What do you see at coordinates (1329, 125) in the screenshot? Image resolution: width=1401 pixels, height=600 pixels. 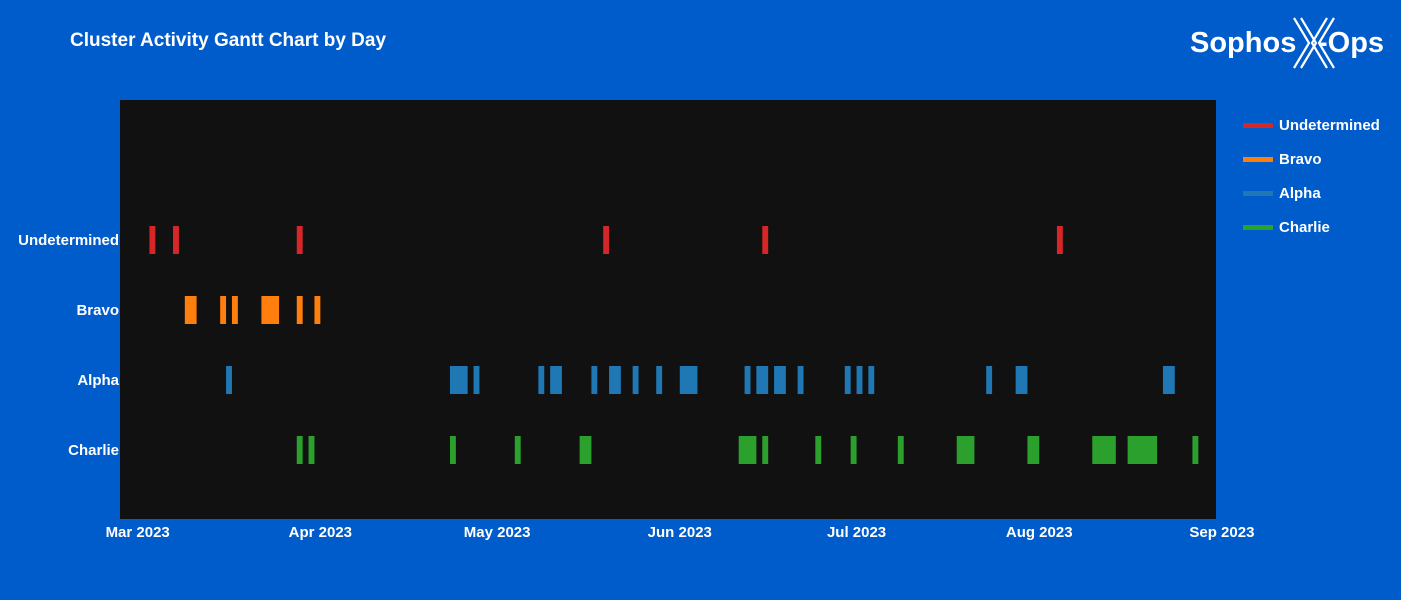 I see `legend-label: Undetermined` at bounding box center [1329, 125].